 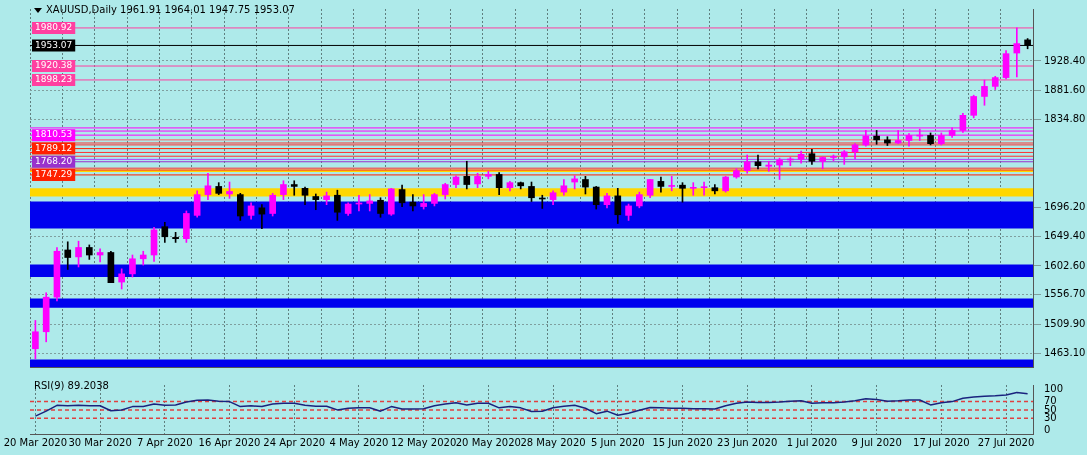 What do you see at coordinates (1065, 119) in the screenshot?
I see `y-tick-label: 1834.80` at bounding box center [1065, 119].